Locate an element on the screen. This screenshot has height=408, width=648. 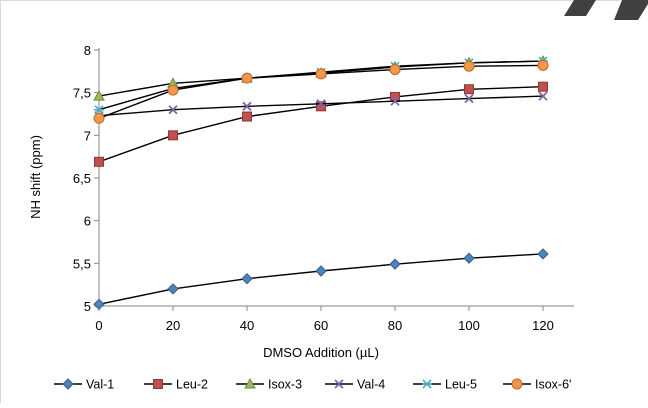
y-tick-label: 5,5 is located at coordinates (82, 263).